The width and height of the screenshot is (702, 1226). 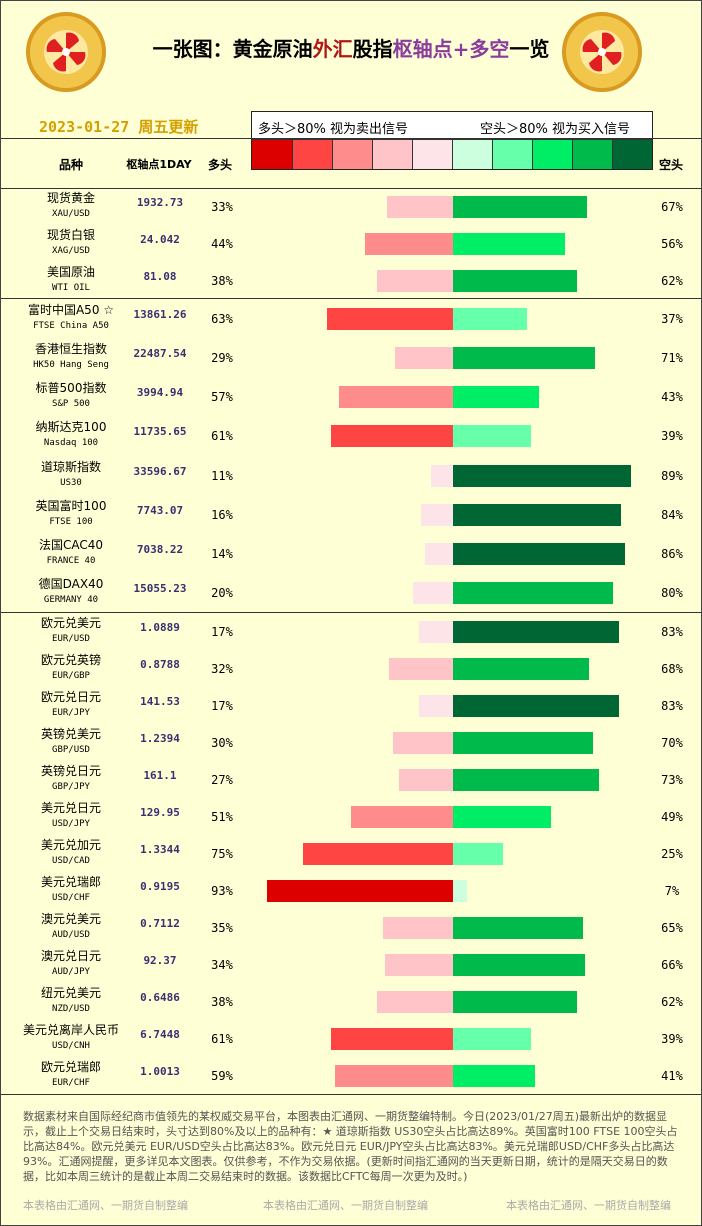 I want to click on long-pct: 14%, so click(x=222, y=554).